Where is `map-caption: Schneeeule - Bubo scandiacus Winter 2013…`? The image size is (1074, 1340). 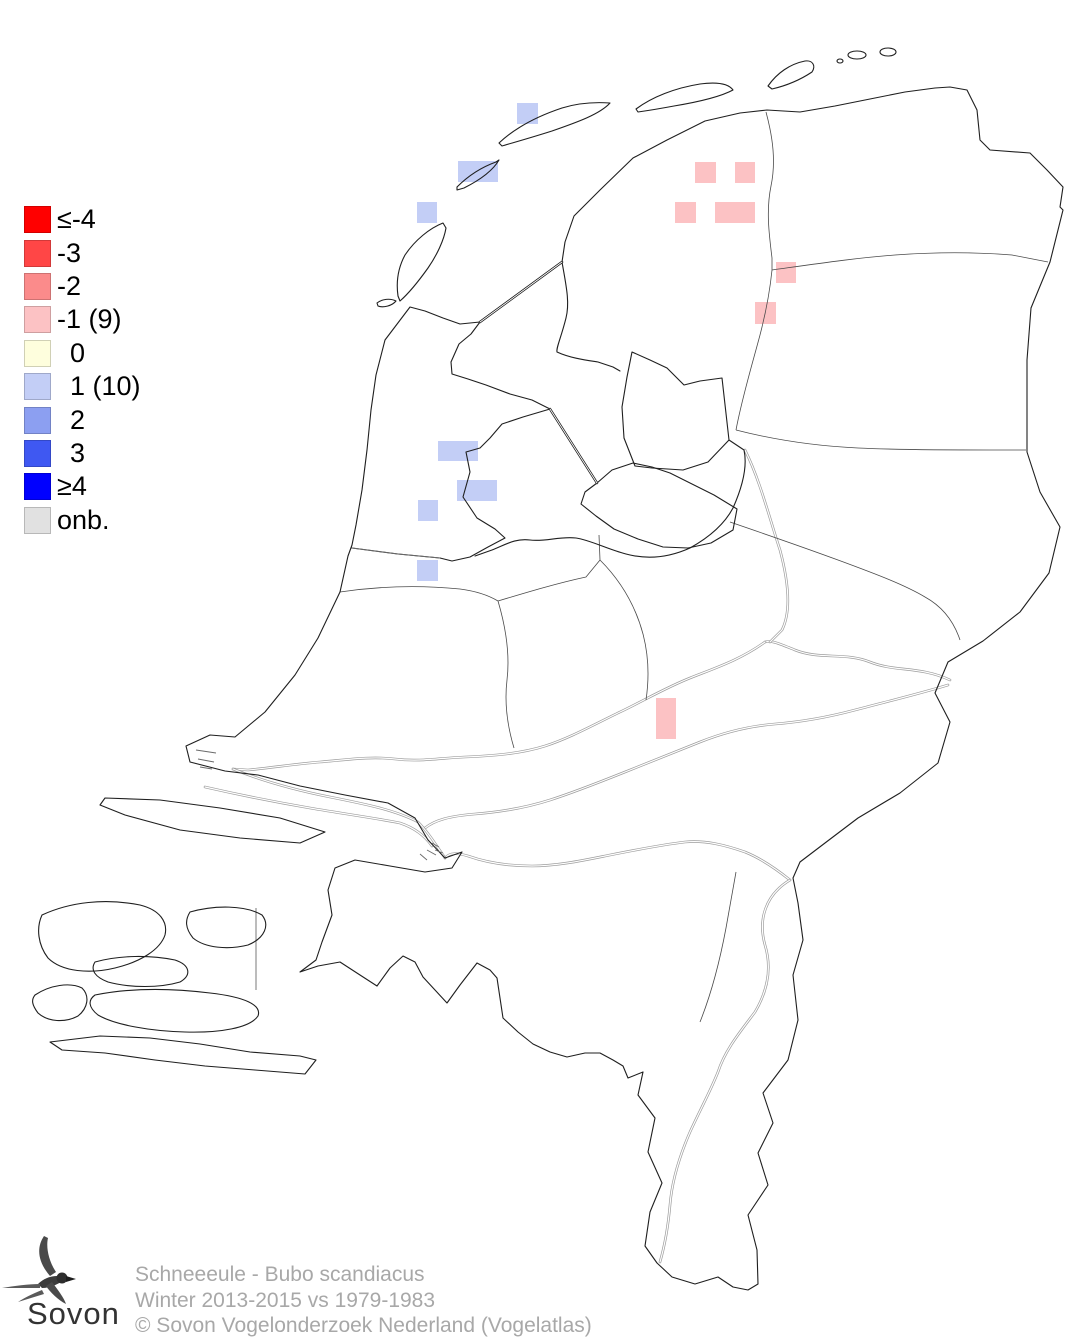 map-caption: Schneeeule - Bubo scandiacus Winter 2013… is located at coordinates (363, 1300).